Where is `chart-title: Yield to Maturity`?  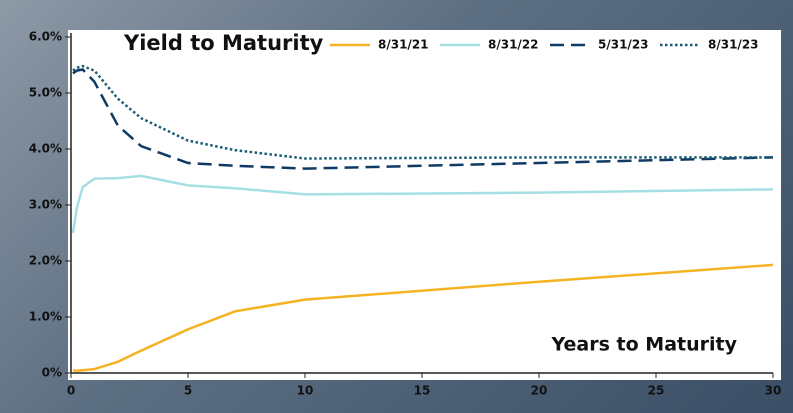 chart-title: Yield to Maturity is located at coordinates (223, 43).